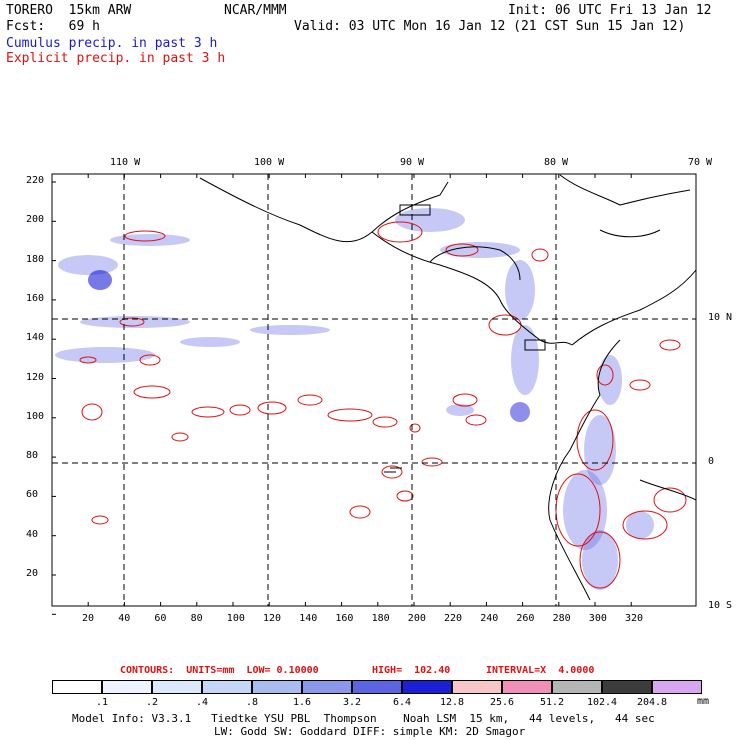 The height and width of the screenshot is (740, 740). I want to click on legend-label: .8, so click(252, 702).